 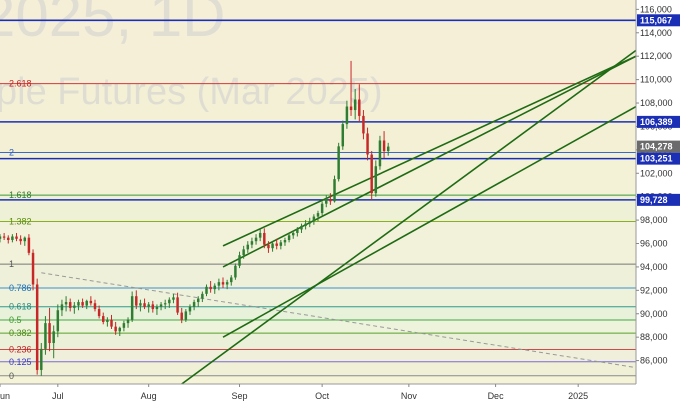 I want to click on fib-label-1: 1, so click(x=11, y=264).